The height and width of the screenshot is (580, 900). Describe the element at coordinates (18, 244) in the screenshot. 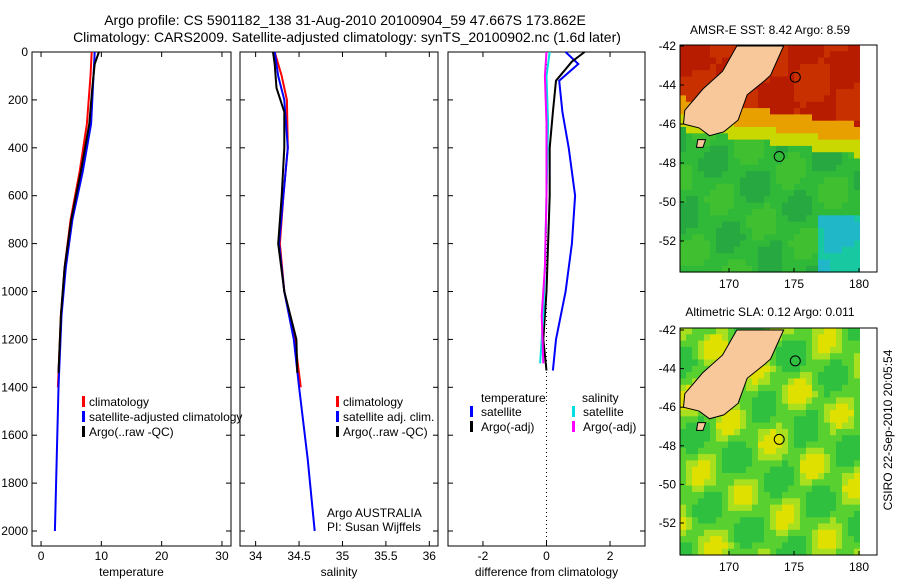

I see `y-tick-label: 800` at that location.